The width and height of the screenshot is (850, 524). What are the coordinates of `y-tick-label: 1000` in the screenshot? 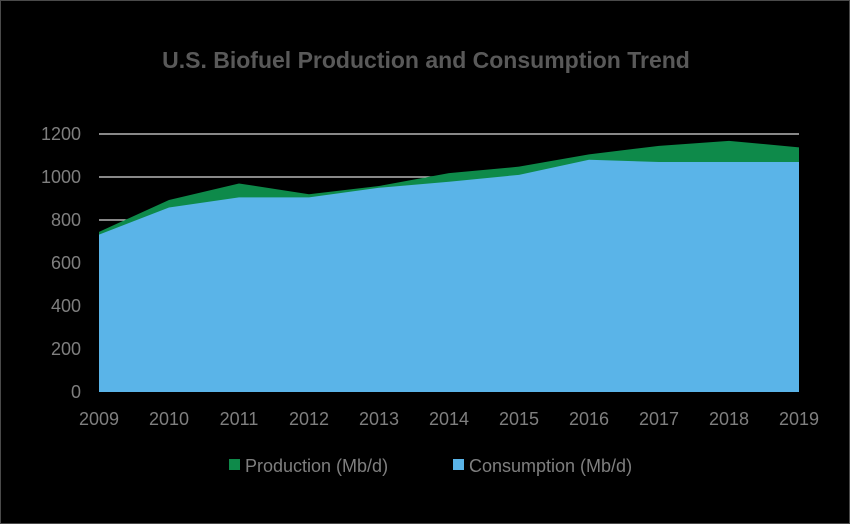 It's located at (61, 177).